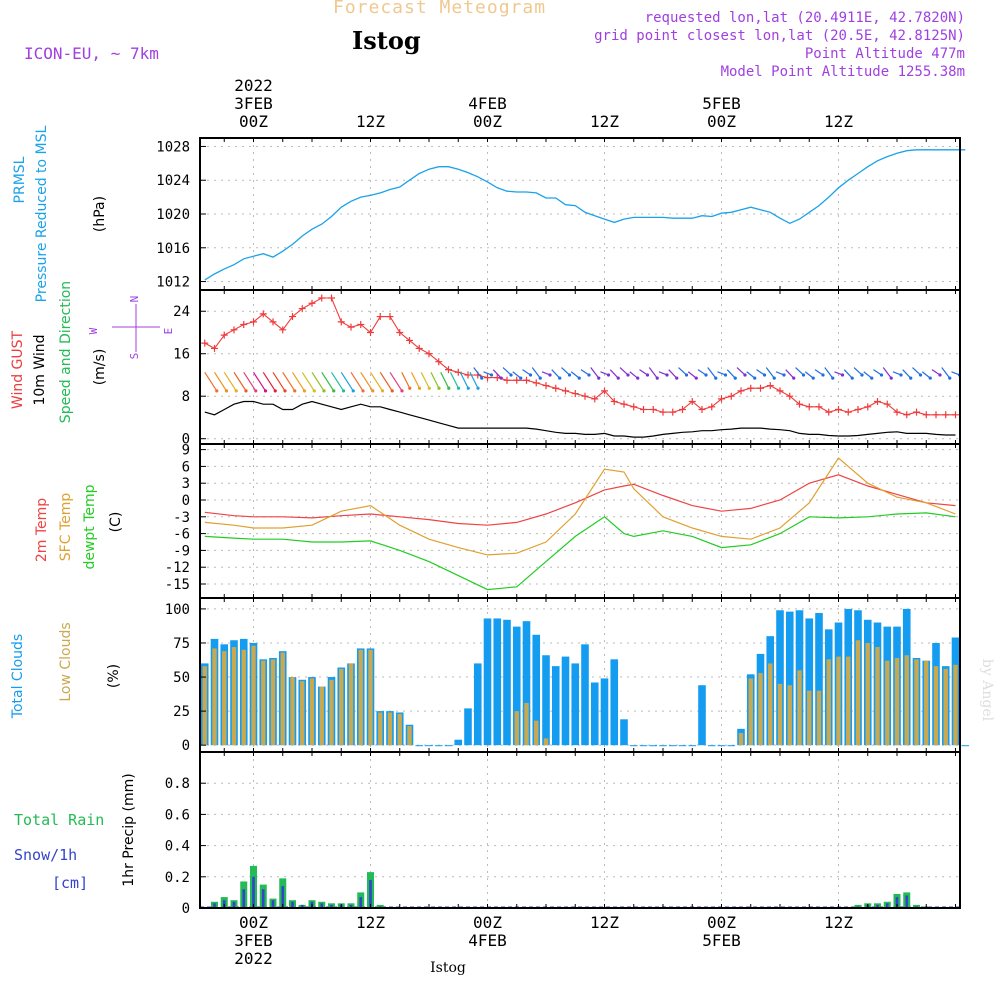 The height and width of the screenshot is (1000, 1000). Describe the element at coordinates (253, 103) in the screenshot. I see `top-time-label: 3FEB` at that location.